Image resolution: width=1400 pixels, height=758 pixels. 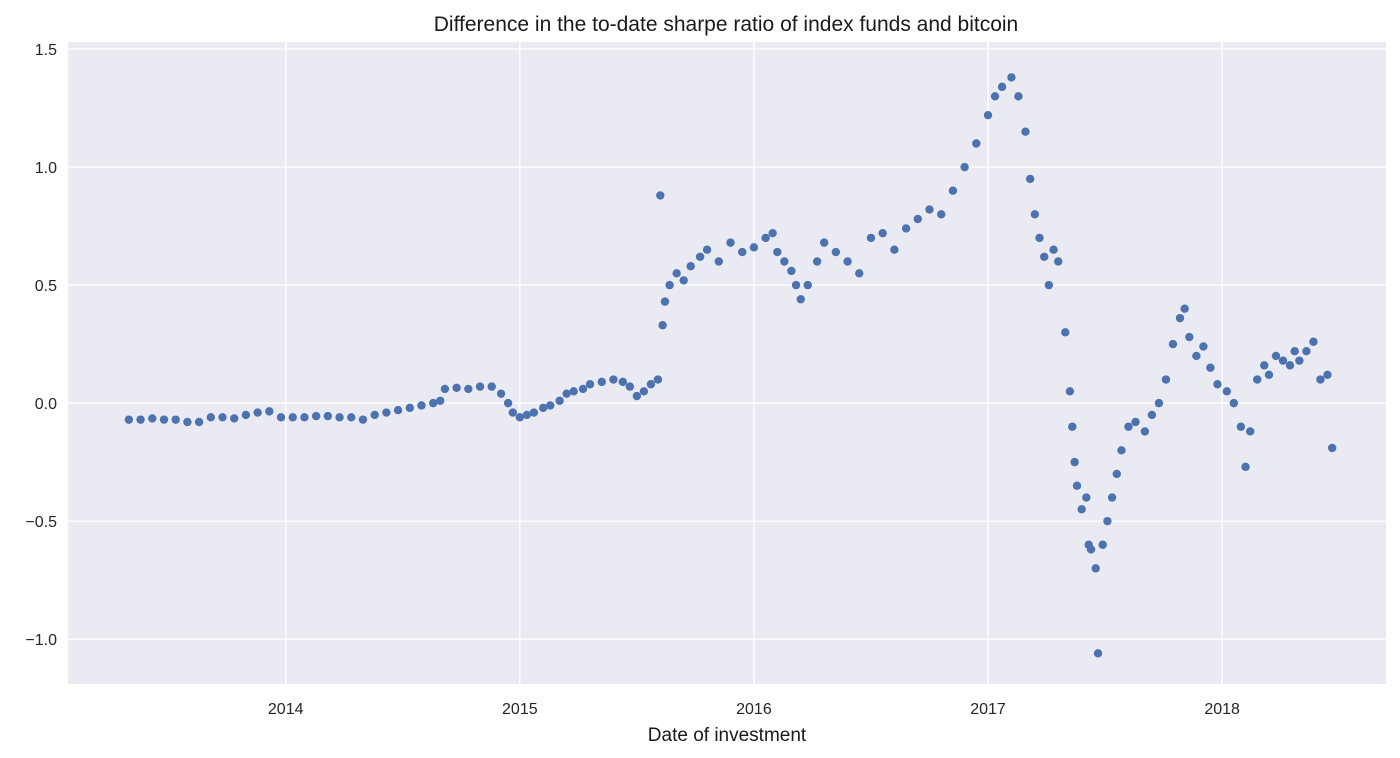 What do you see at coordinates (988, 709) in the screenshot?
I see `x-tick-label: 2017` at bounding box center [988, 709].